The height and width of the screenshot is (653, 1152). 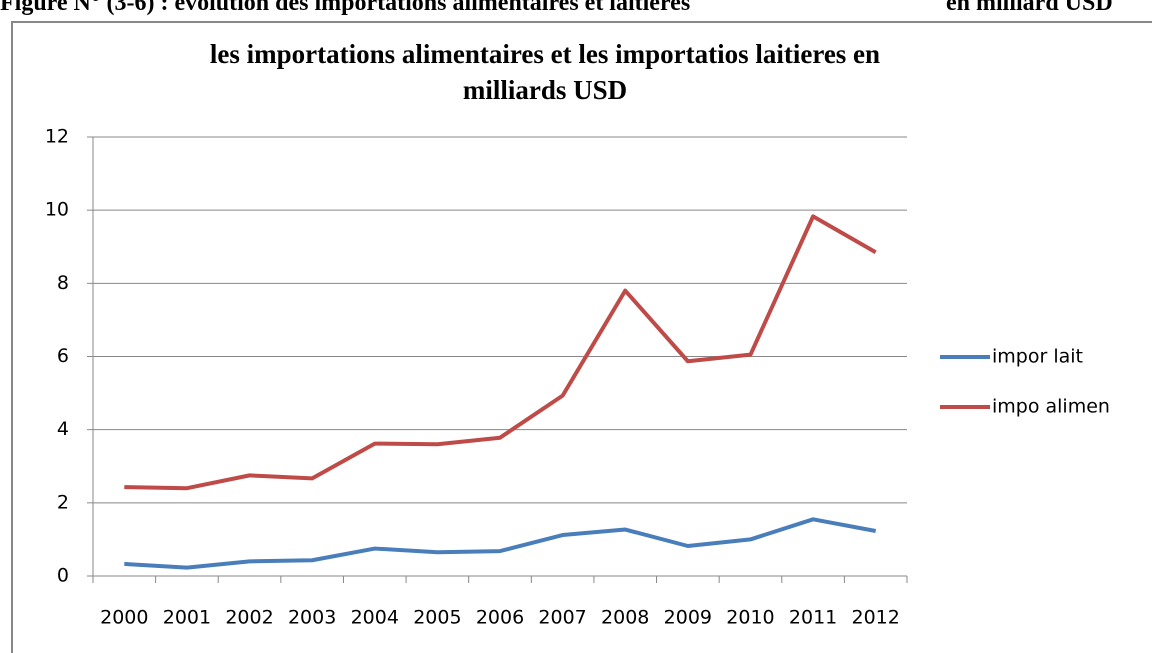 What do you see at coordinates (437, 618) in the screenshot?
I see `x-tick-label: 2005` at bounding box center [437, 618].